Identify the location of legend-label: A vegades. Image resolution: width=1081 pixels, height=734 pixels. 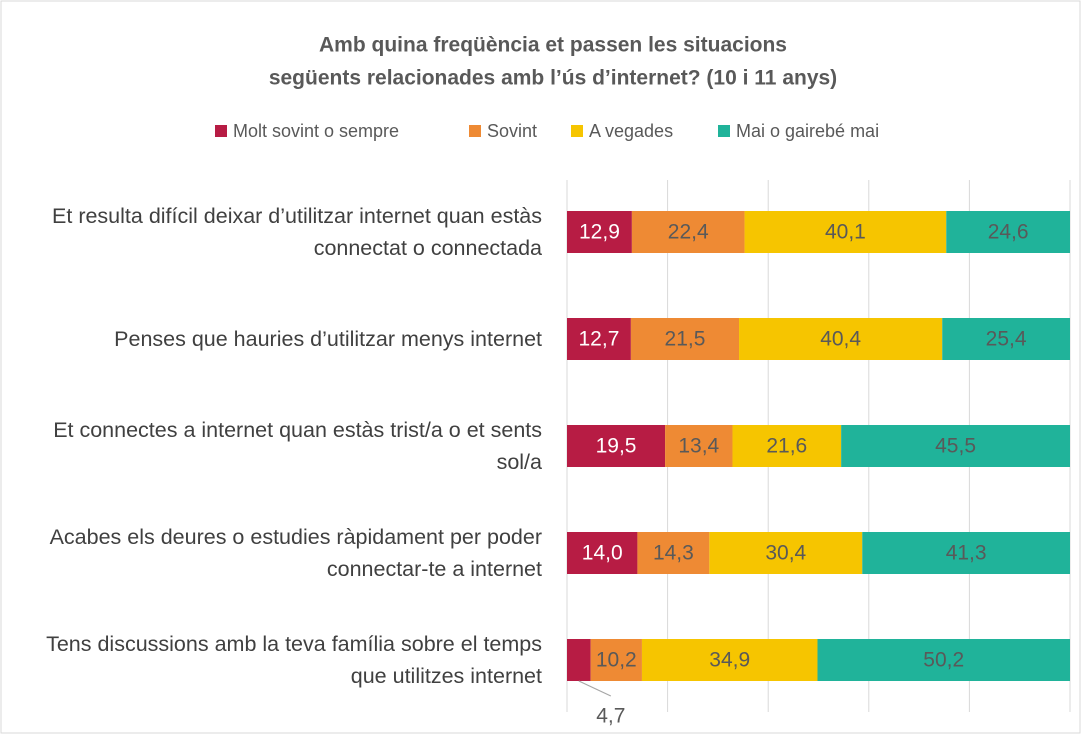
(631, 131).